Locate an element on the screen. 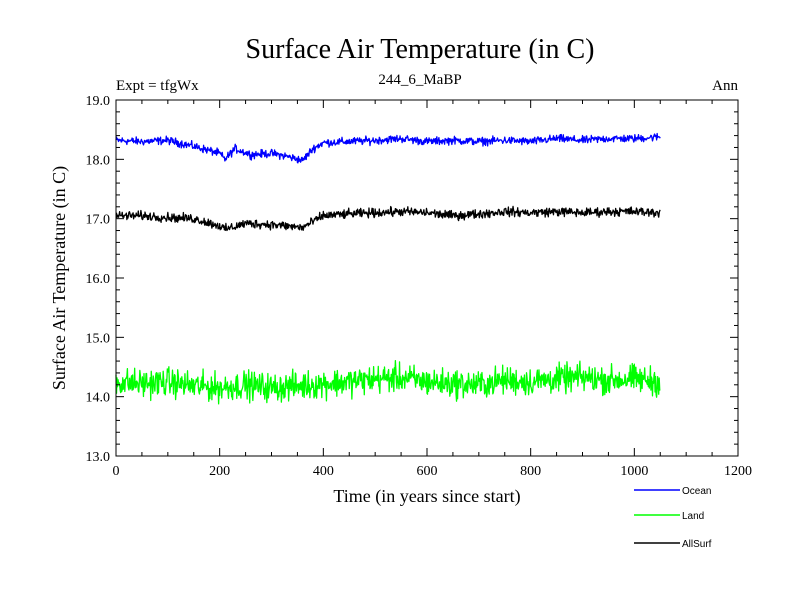 The image size is (800, 605). x-tick-label: 800 is located at coordinates (530, 471).